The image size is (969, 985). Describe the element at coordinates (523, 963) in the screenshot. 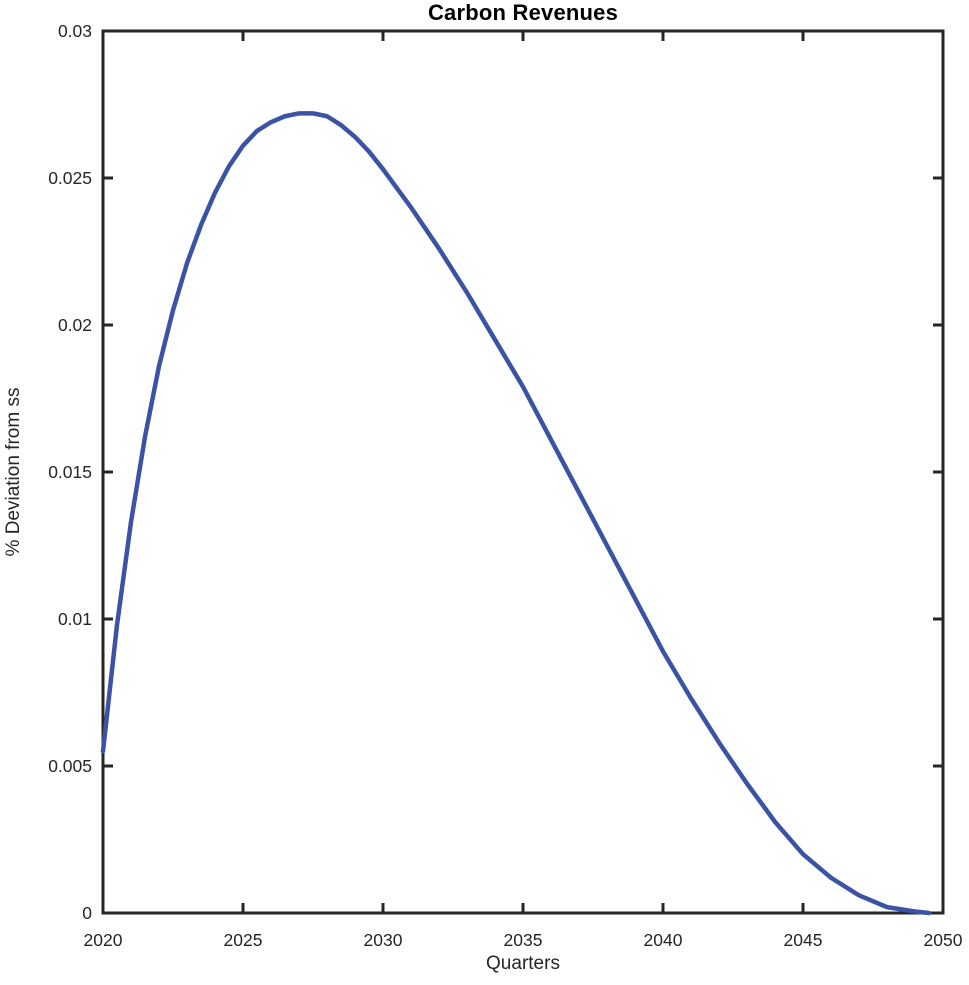

I see `x-axis-label: Quarters` at that location.